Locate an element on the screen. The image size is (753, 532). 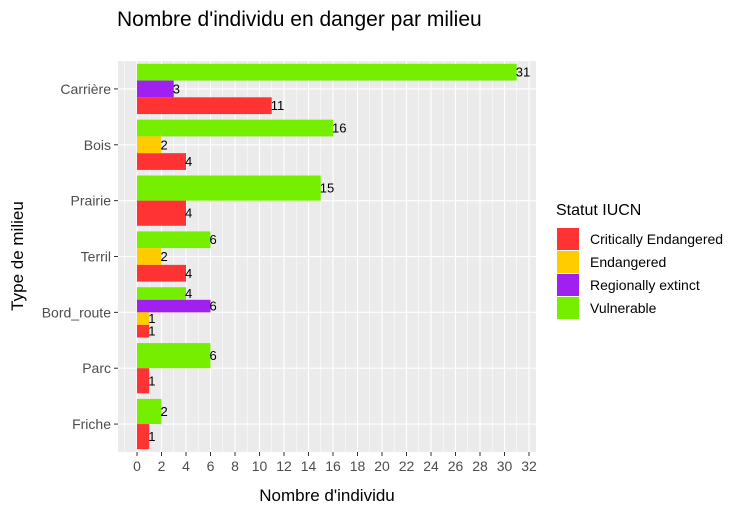
bar-carri-re-critically-endangered is located at coordinates (204, 106).